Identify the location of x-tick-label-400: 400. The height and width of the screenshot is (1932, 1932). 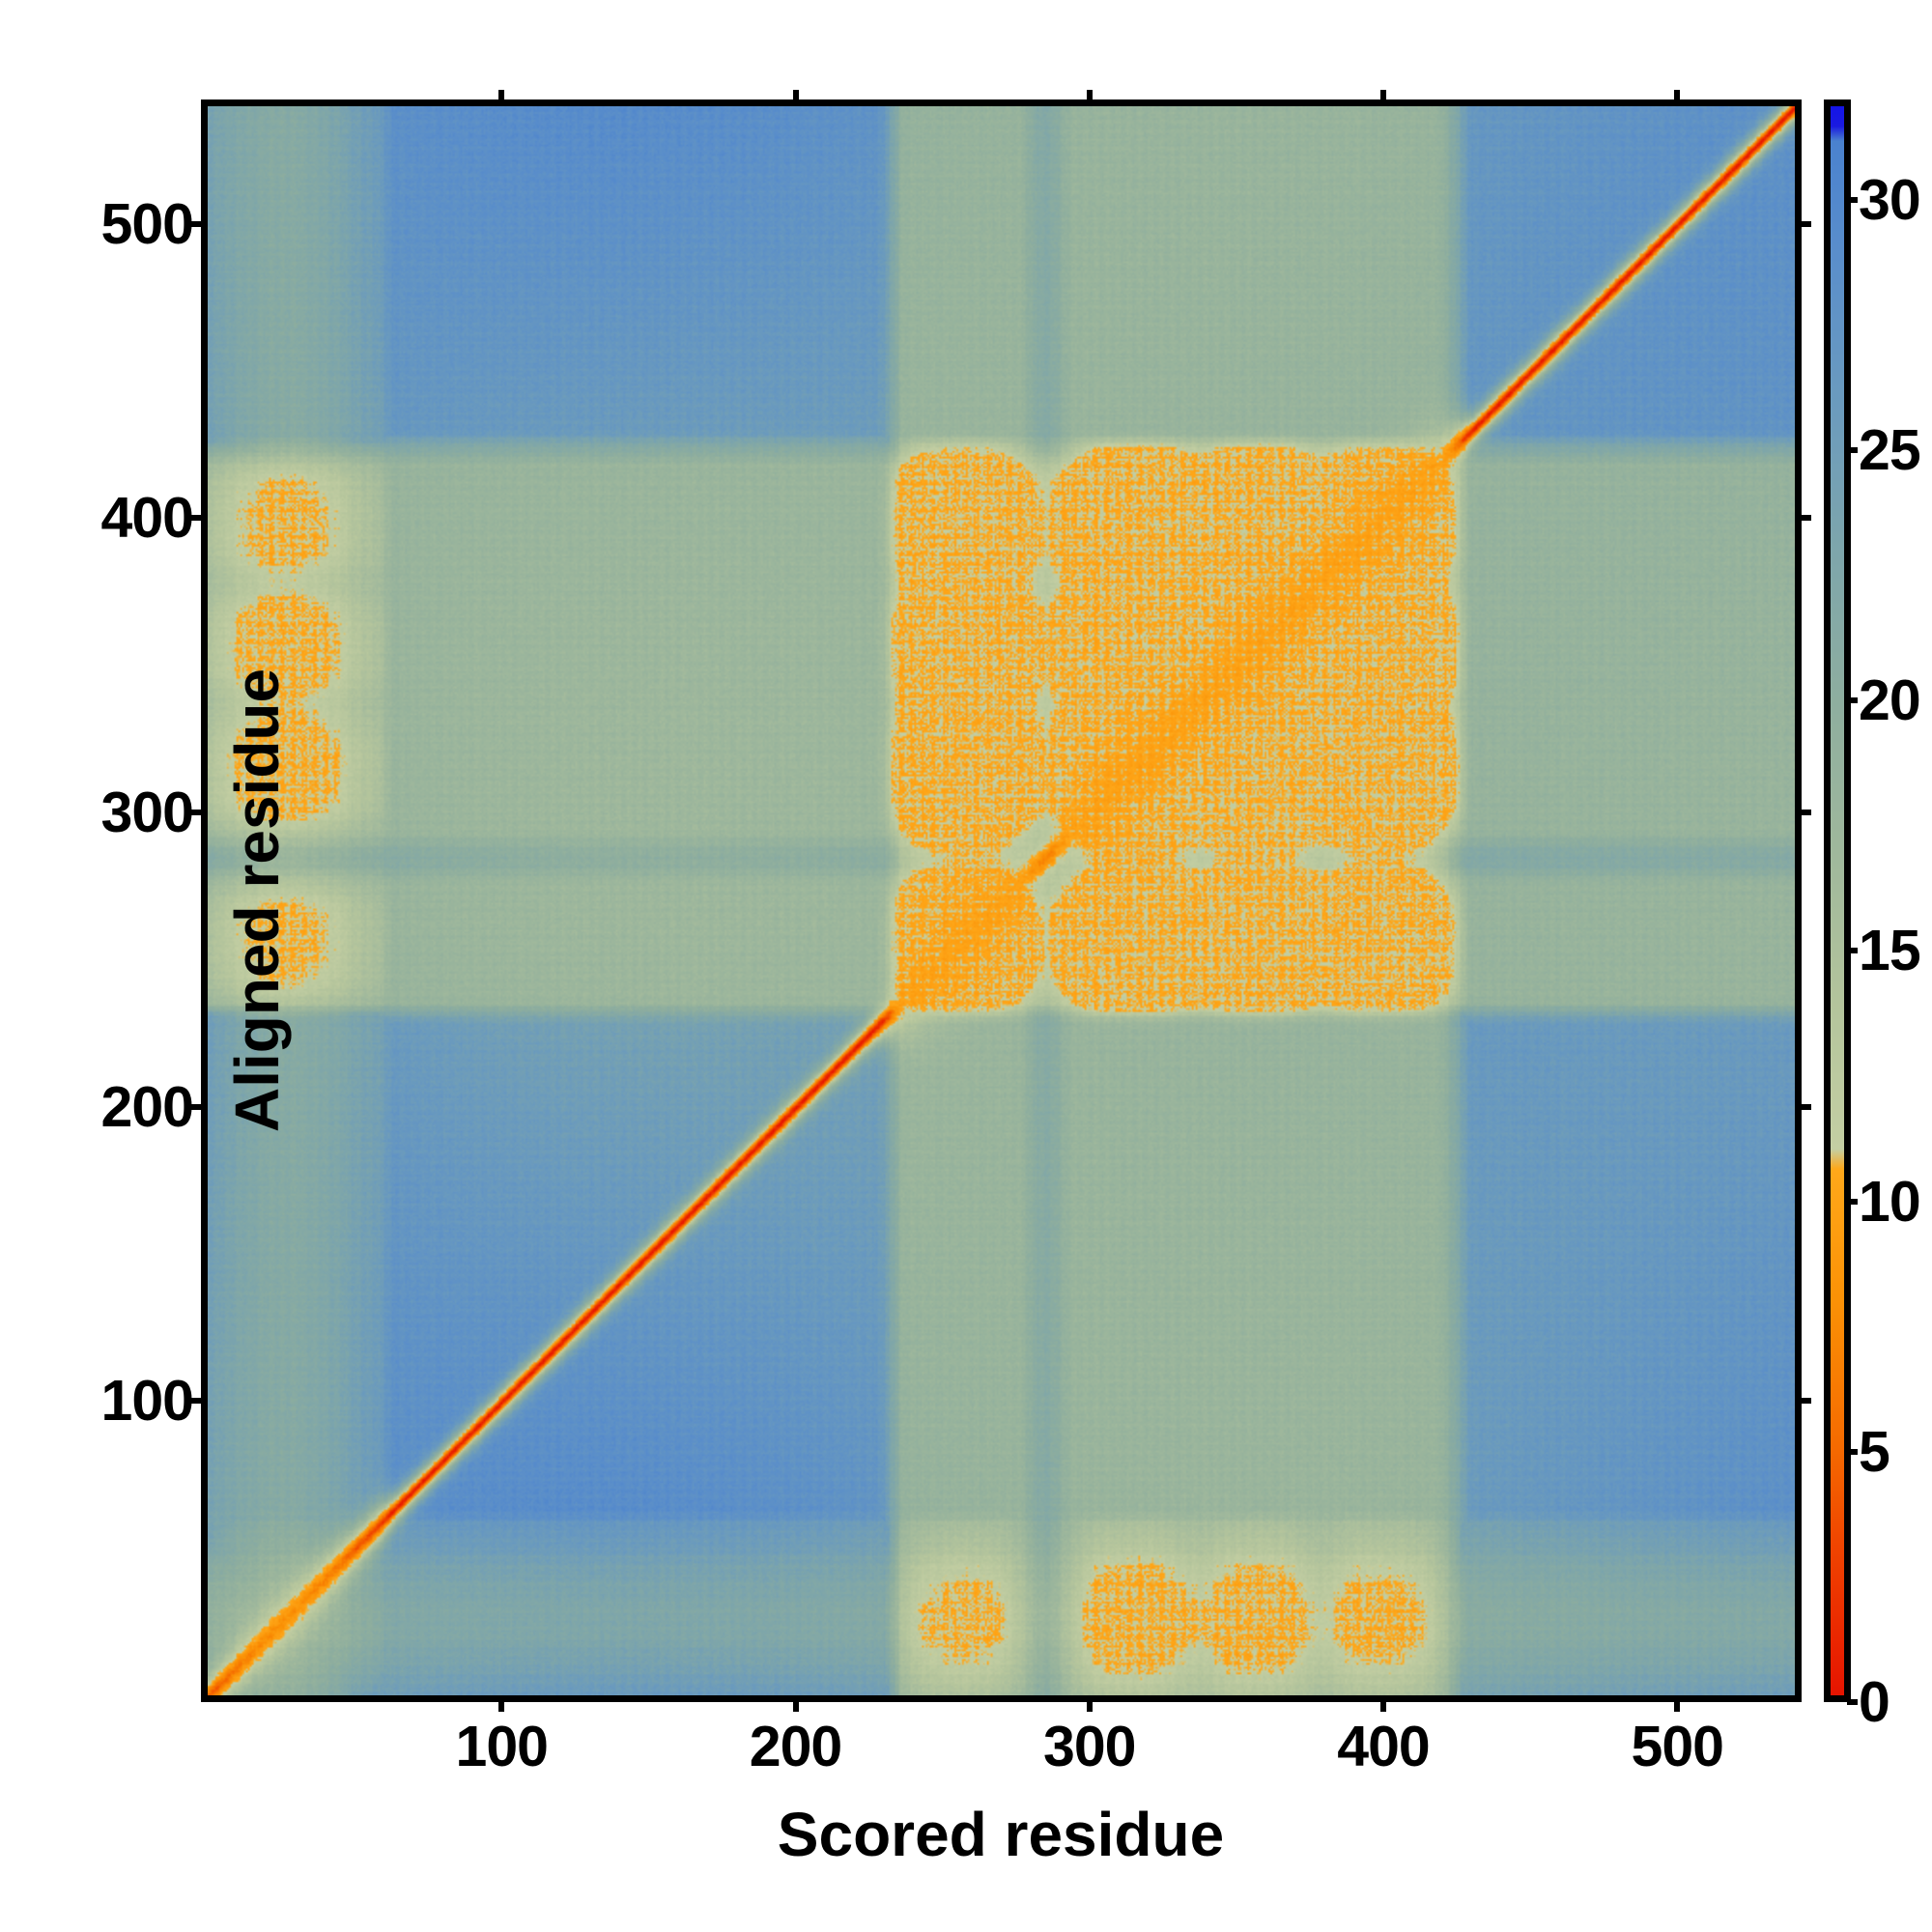
(1383, 1746).